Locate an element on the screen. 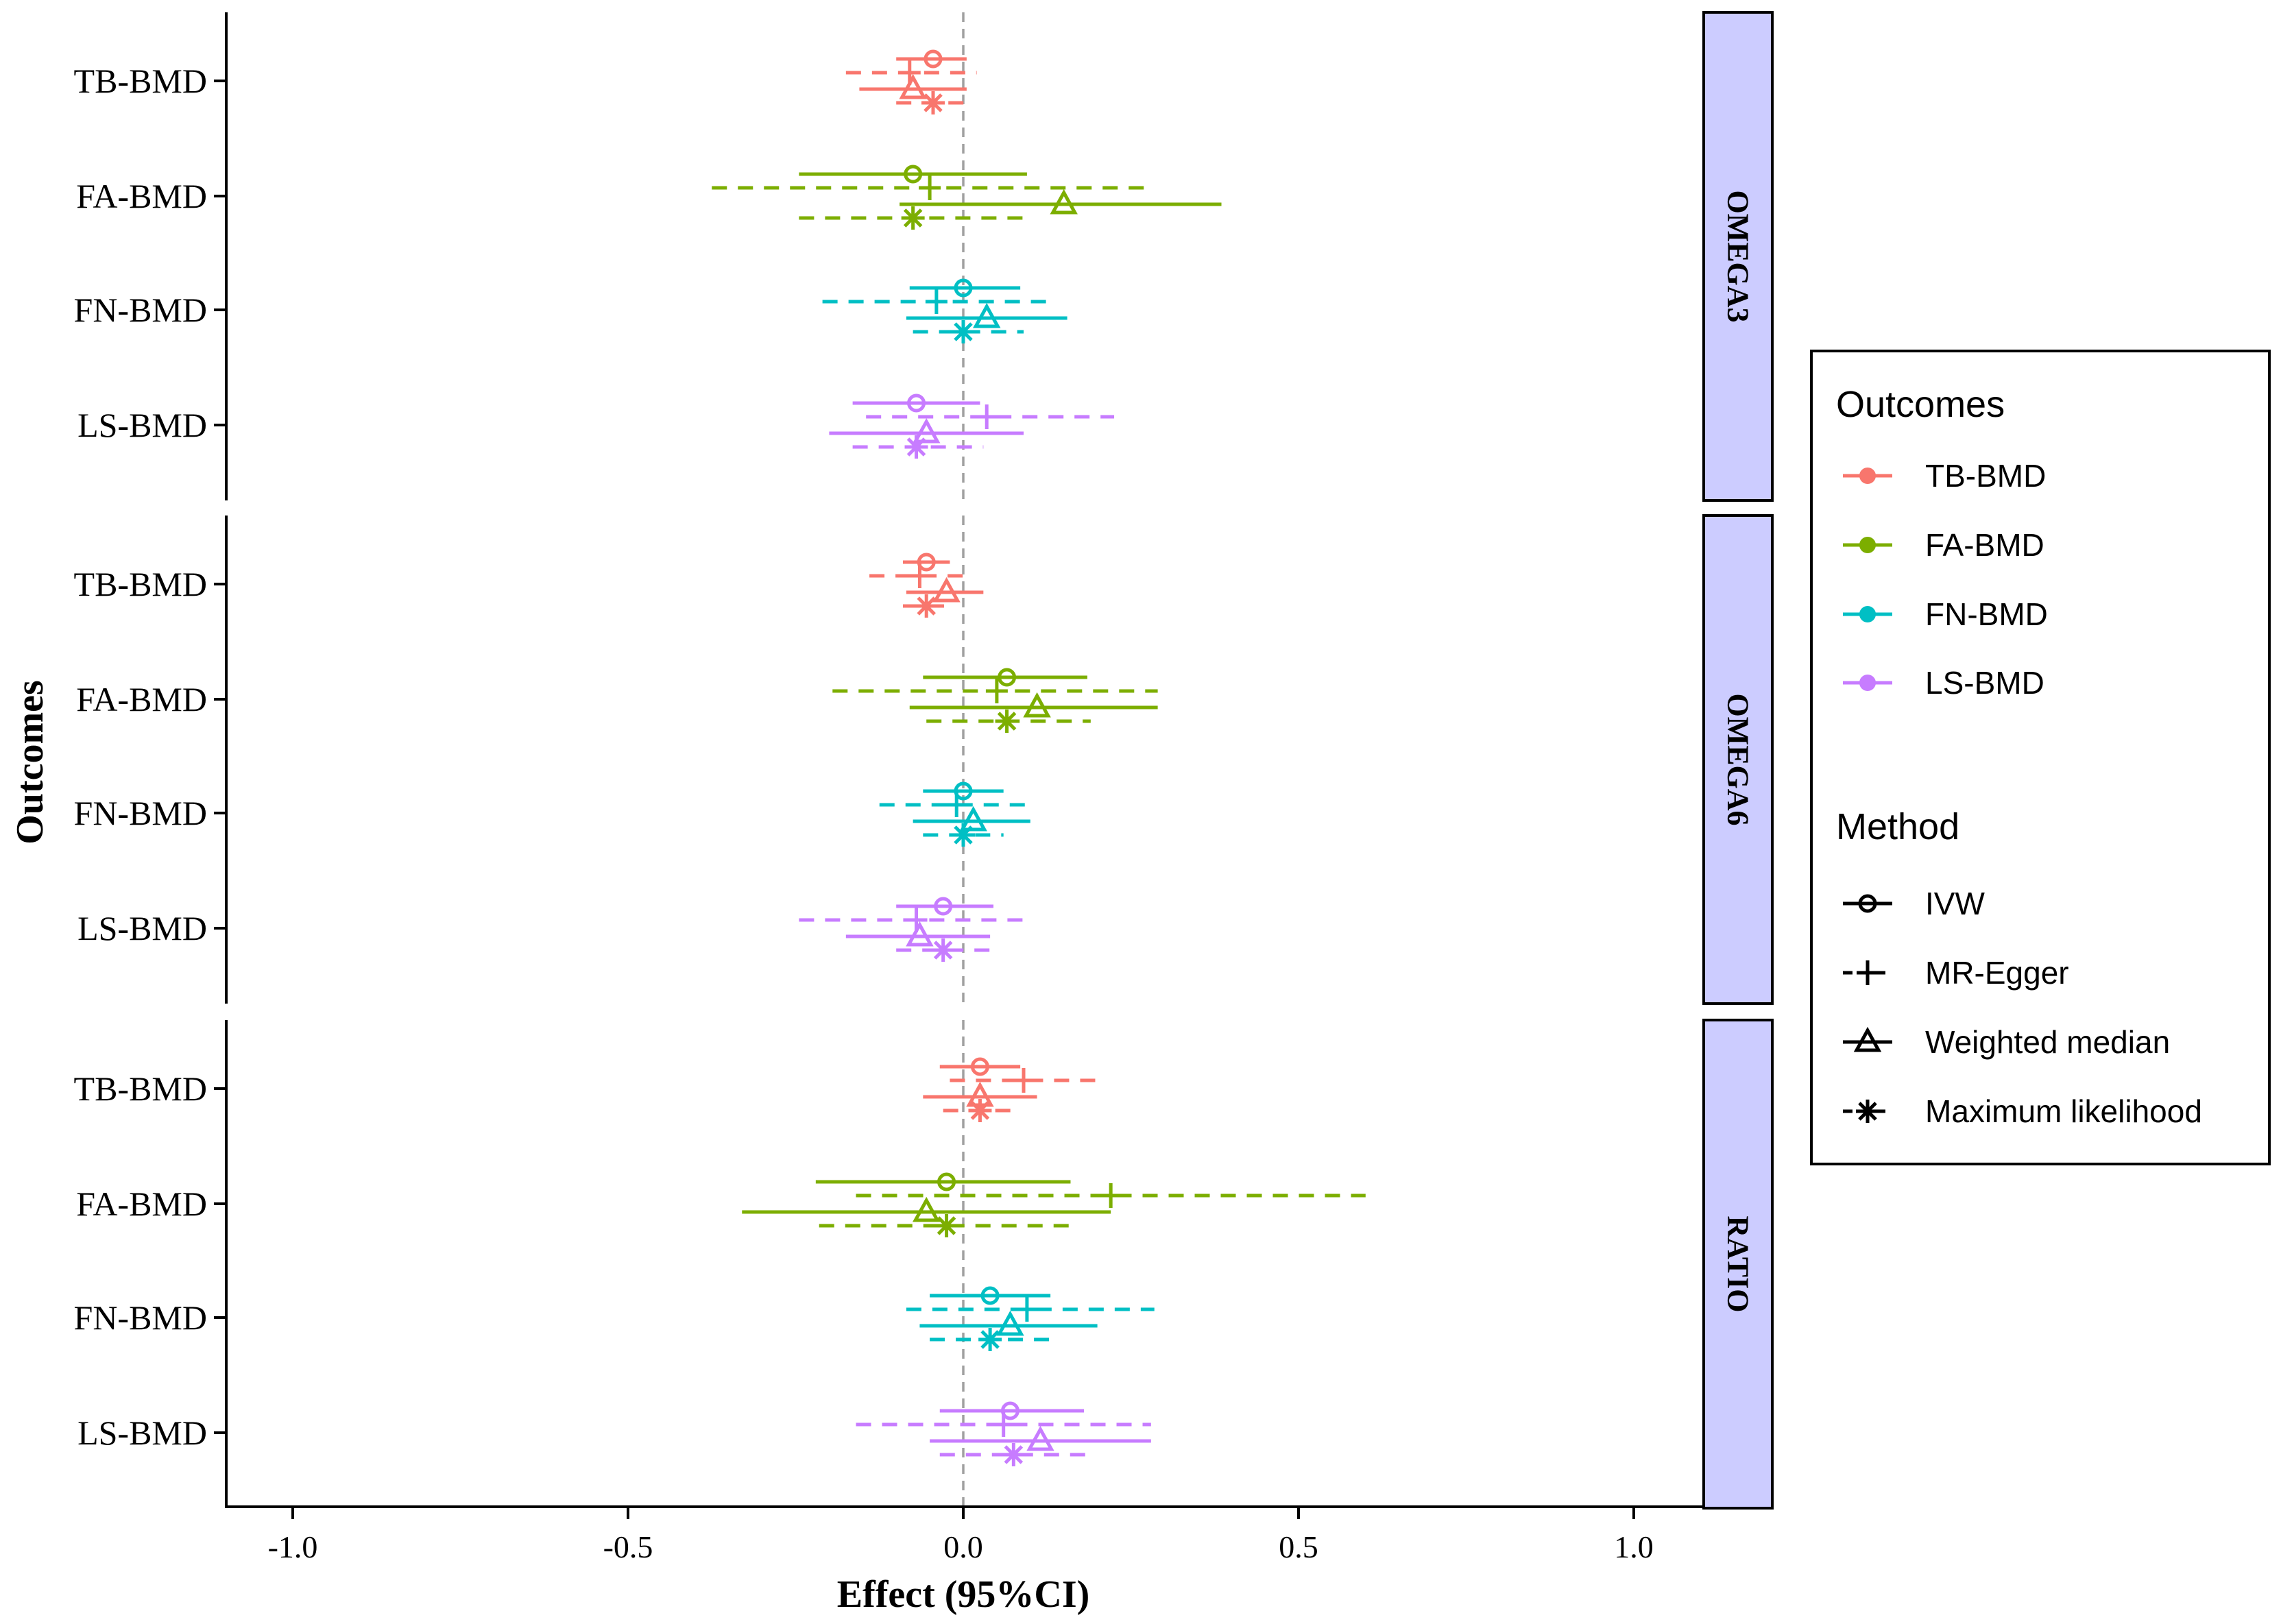  panel-omega3-fn-bmd-maximum-likelihood-marker-d is located at coordinates (963, 331).